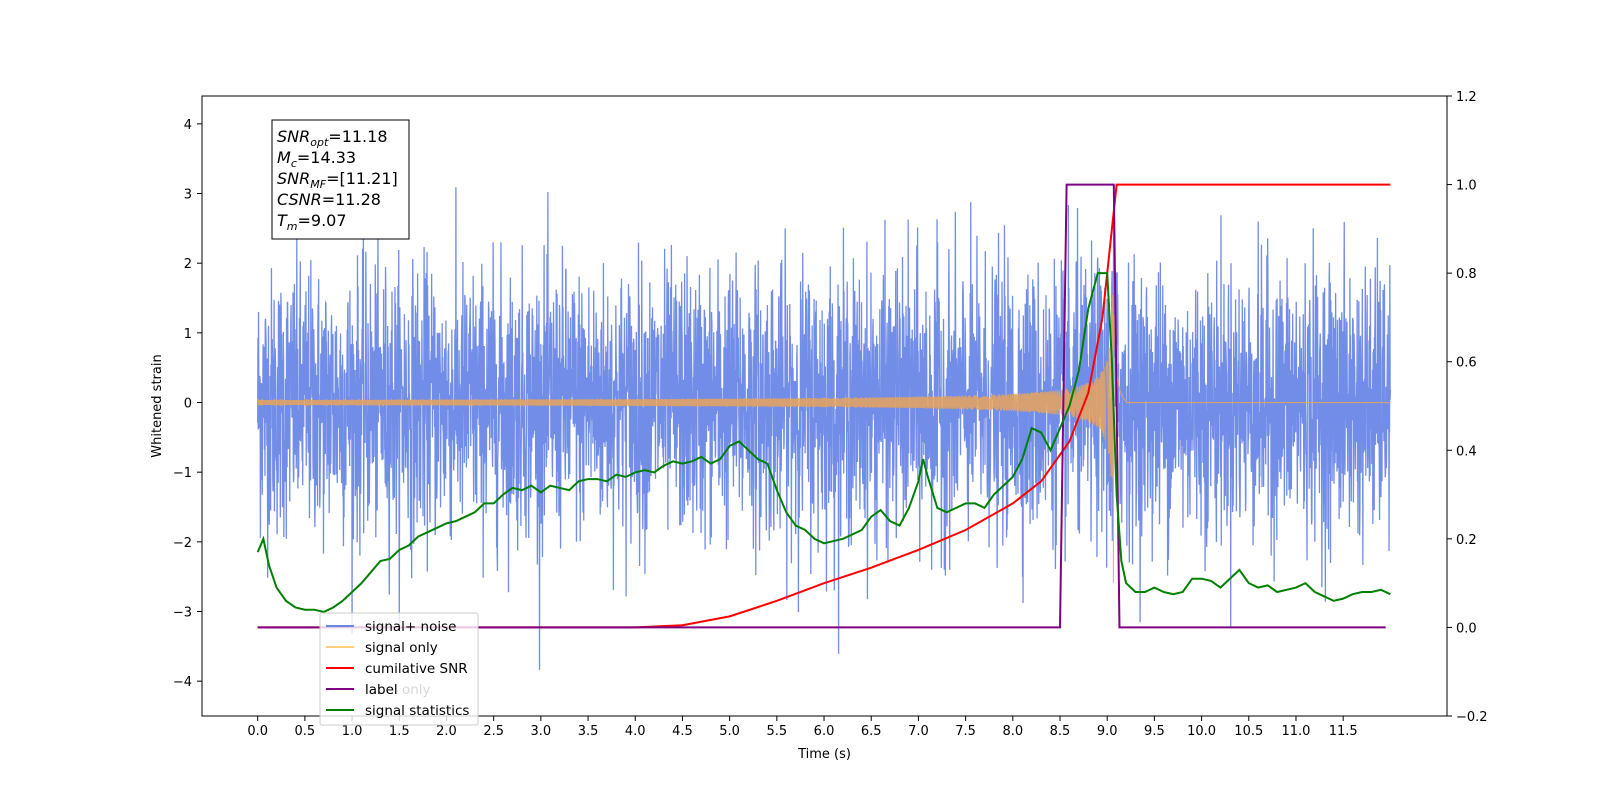 Image resolution: width=1600 pixels, height=800 pixels. I want to click on info-value: =14.33, so click(326, 157).